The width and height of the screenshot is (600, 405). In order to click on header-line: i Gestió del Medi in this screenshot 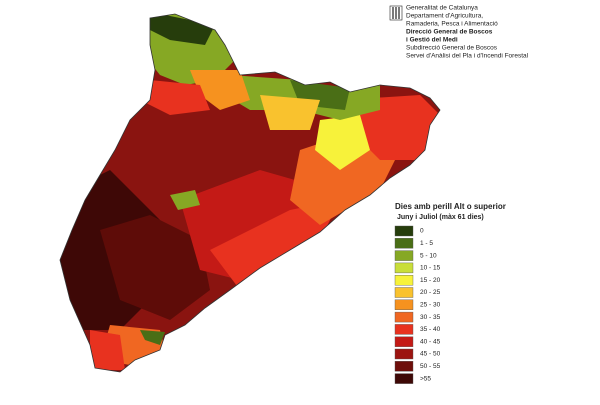, I will do `click(432, 40)`.